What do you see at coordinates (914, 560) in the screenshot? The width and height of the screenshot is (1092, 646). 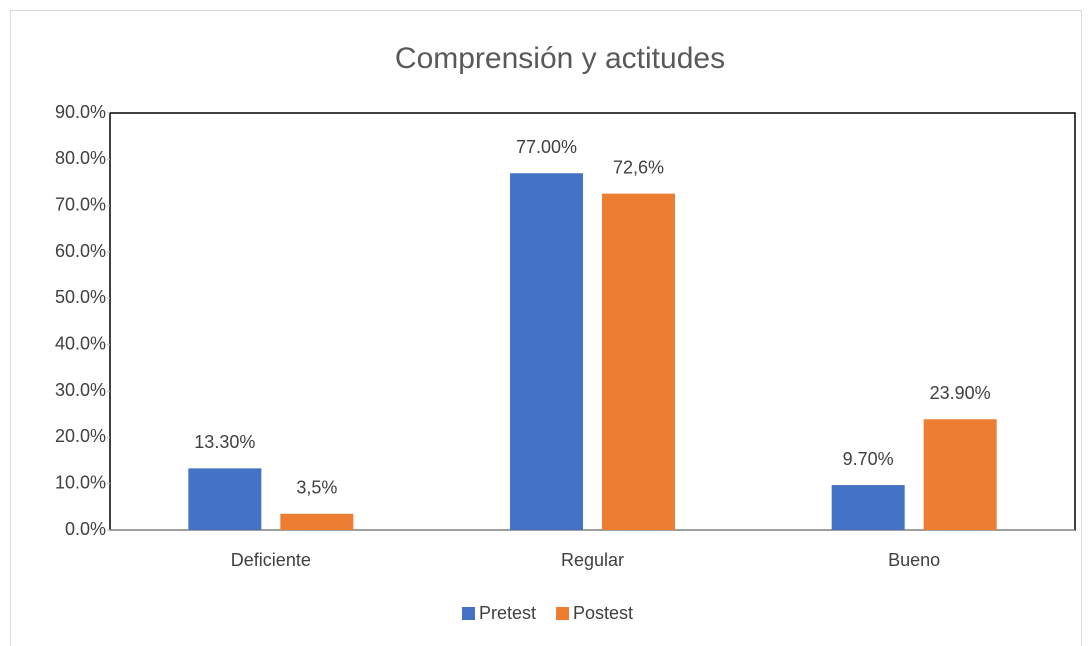 I see `x-tick-label: Bueno` at bounding box center [914, 560].